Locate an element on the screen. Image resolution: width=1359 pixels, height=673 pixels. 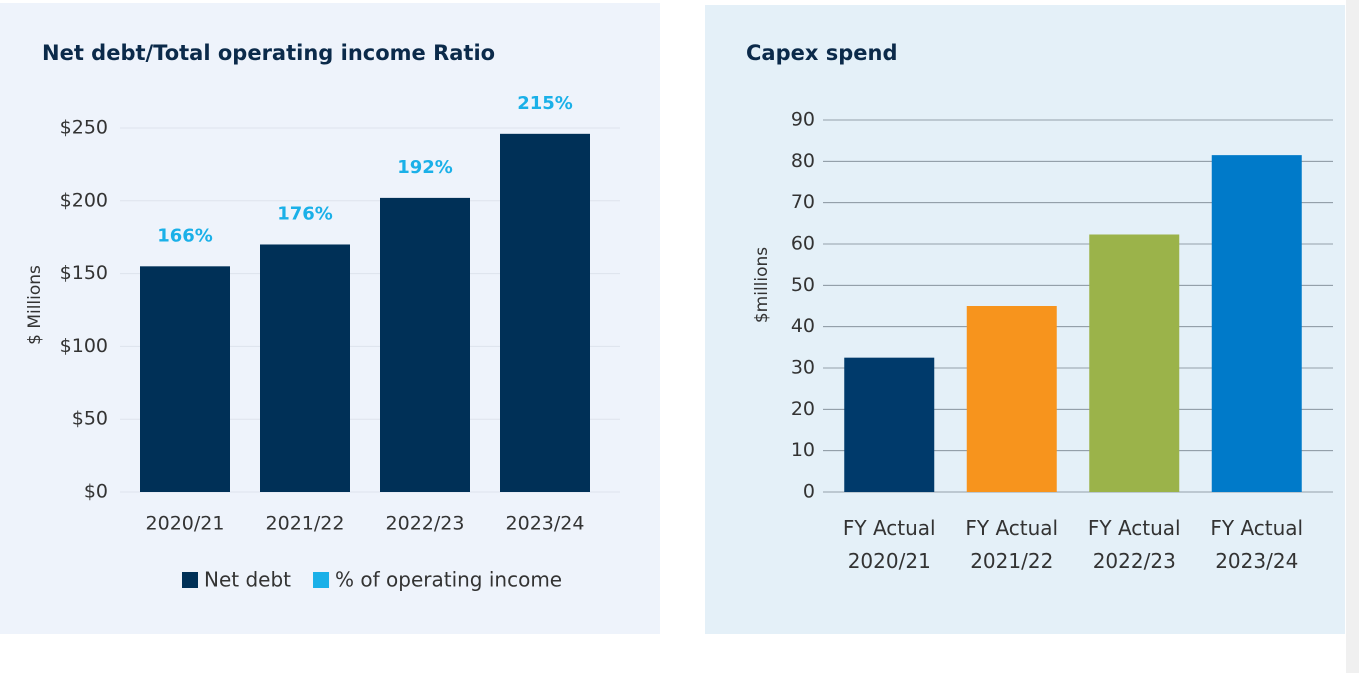
y-tick-label: $200 is located at coordinates (84, 200).